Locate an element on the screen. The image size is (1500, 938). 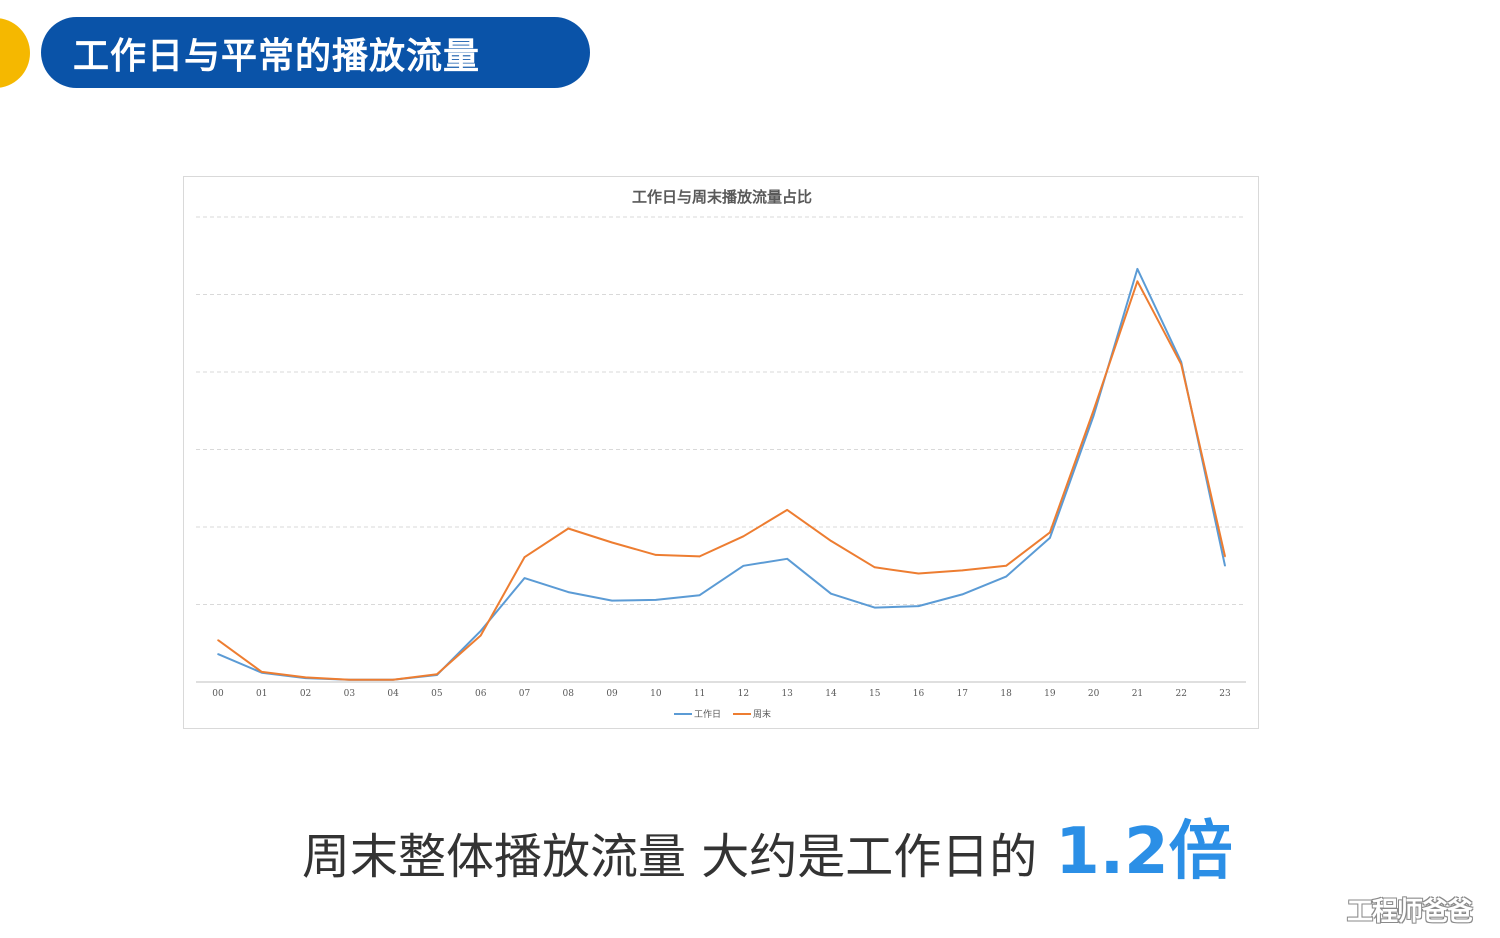
x-tick-label: 08 is located at coordinates (569, 694).